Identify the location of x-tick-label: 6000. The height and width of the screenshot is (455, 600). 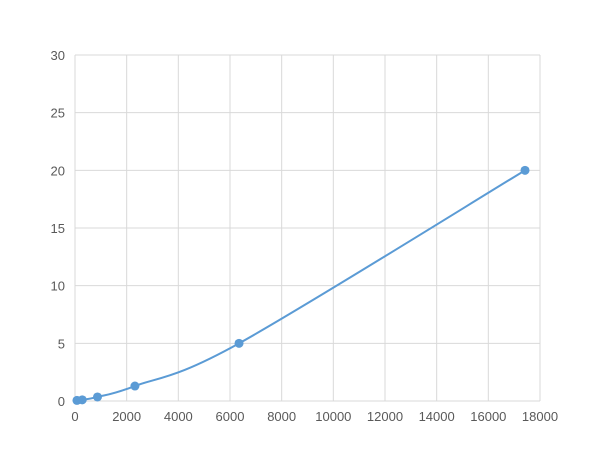
(230, 416).